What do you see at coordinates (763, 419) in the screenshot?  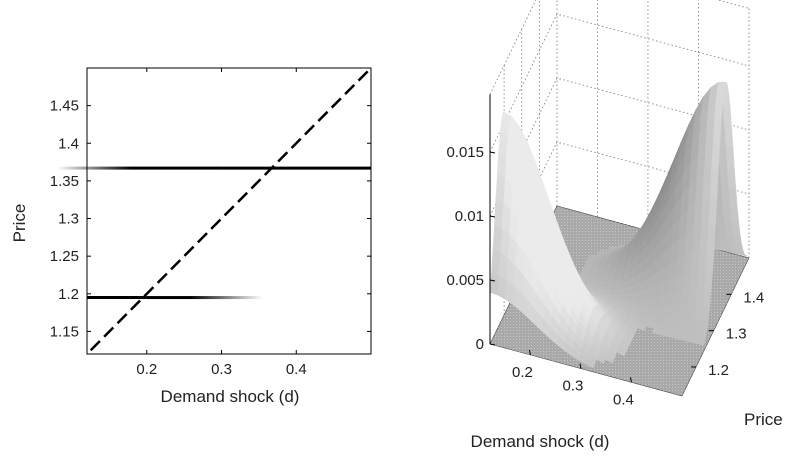 I see `right-y-axis-label: Price` at bounding box center [763, 419].